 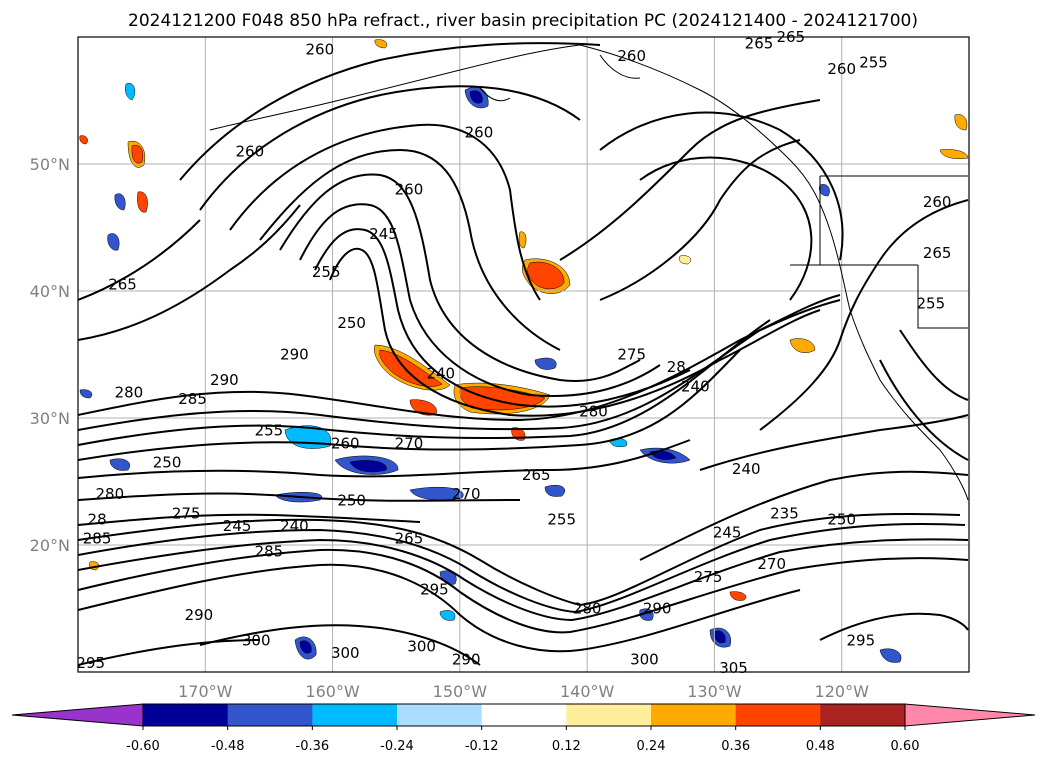 I want to click on contour-label: 235, so click(x=784, y=513).